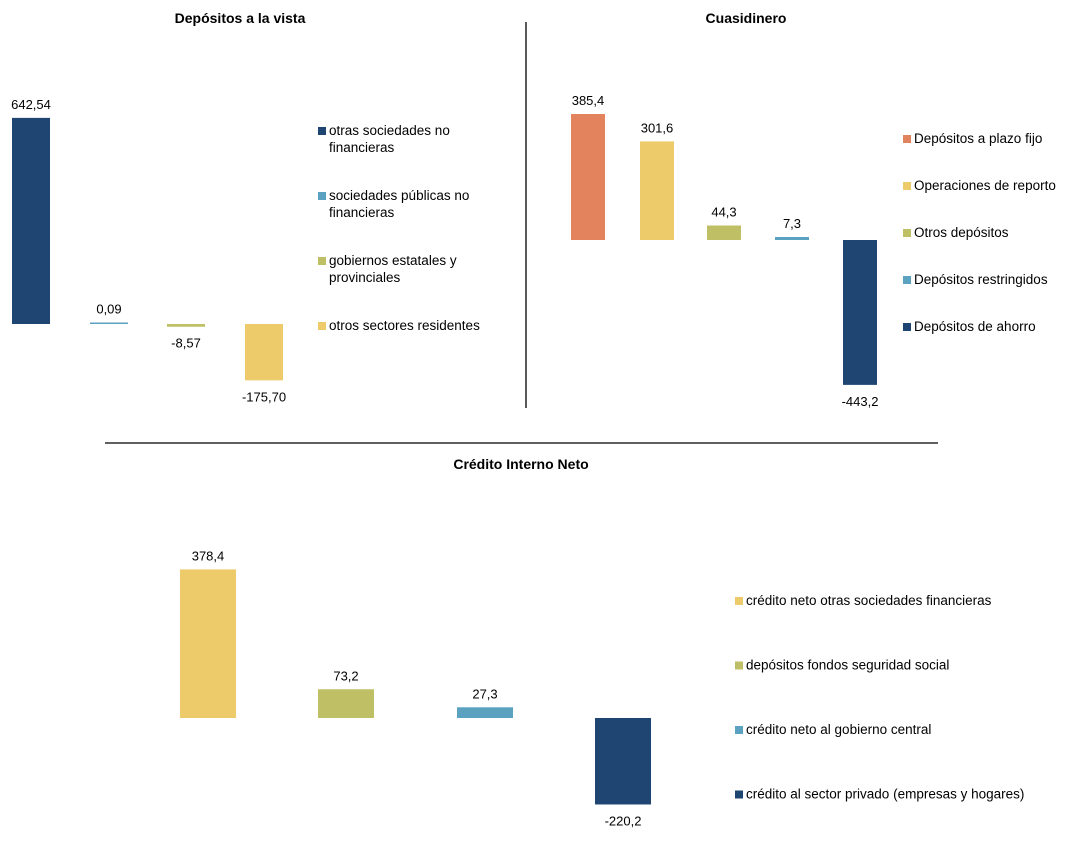 The height and width of the screenshot is (842, 1069). I want to click on legend-label: Depósitos de ahorro, so click(975, 326).